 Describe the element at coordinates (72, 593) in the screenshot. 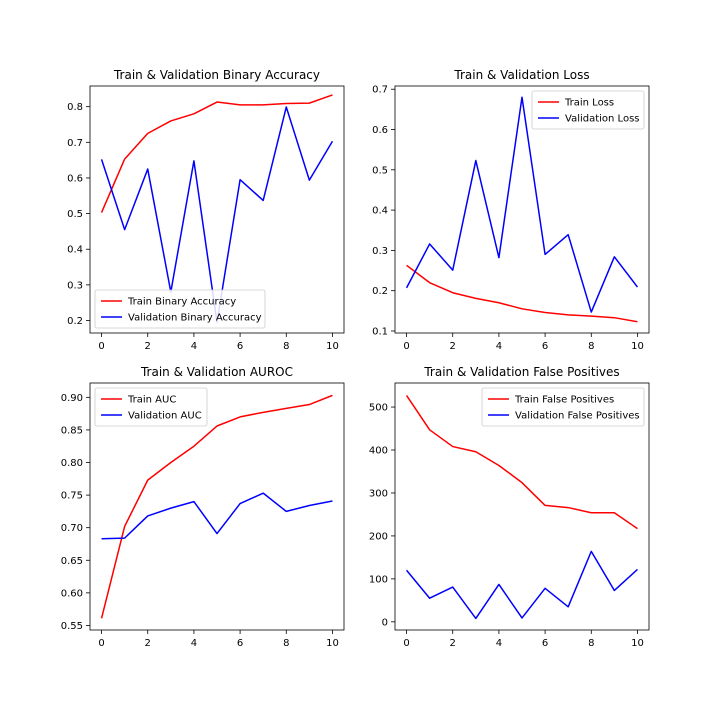

I see `y-tick-label: 0.60` at that location.